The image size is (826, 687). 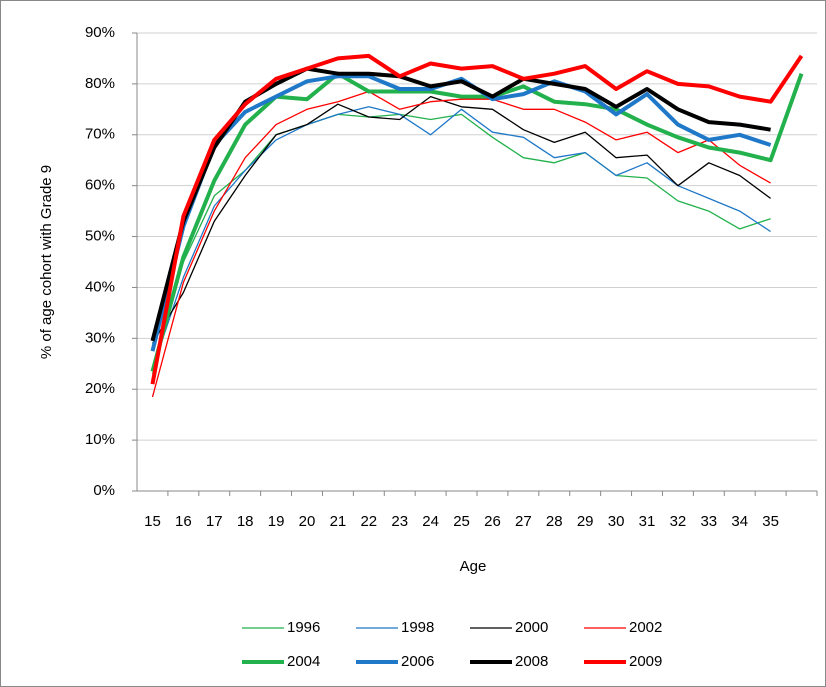 I want to click on y-tick-label: 0%, so click(x=104, y=490).